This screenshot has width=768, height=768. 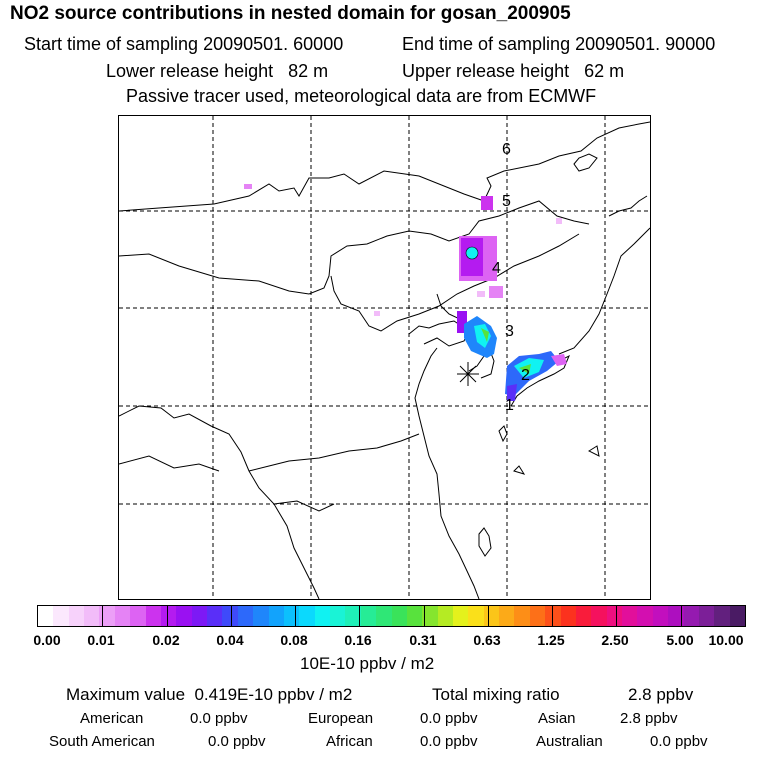 I want to click on region-value-south-american: 0.0 ppbv, so click(x=237, y=741).